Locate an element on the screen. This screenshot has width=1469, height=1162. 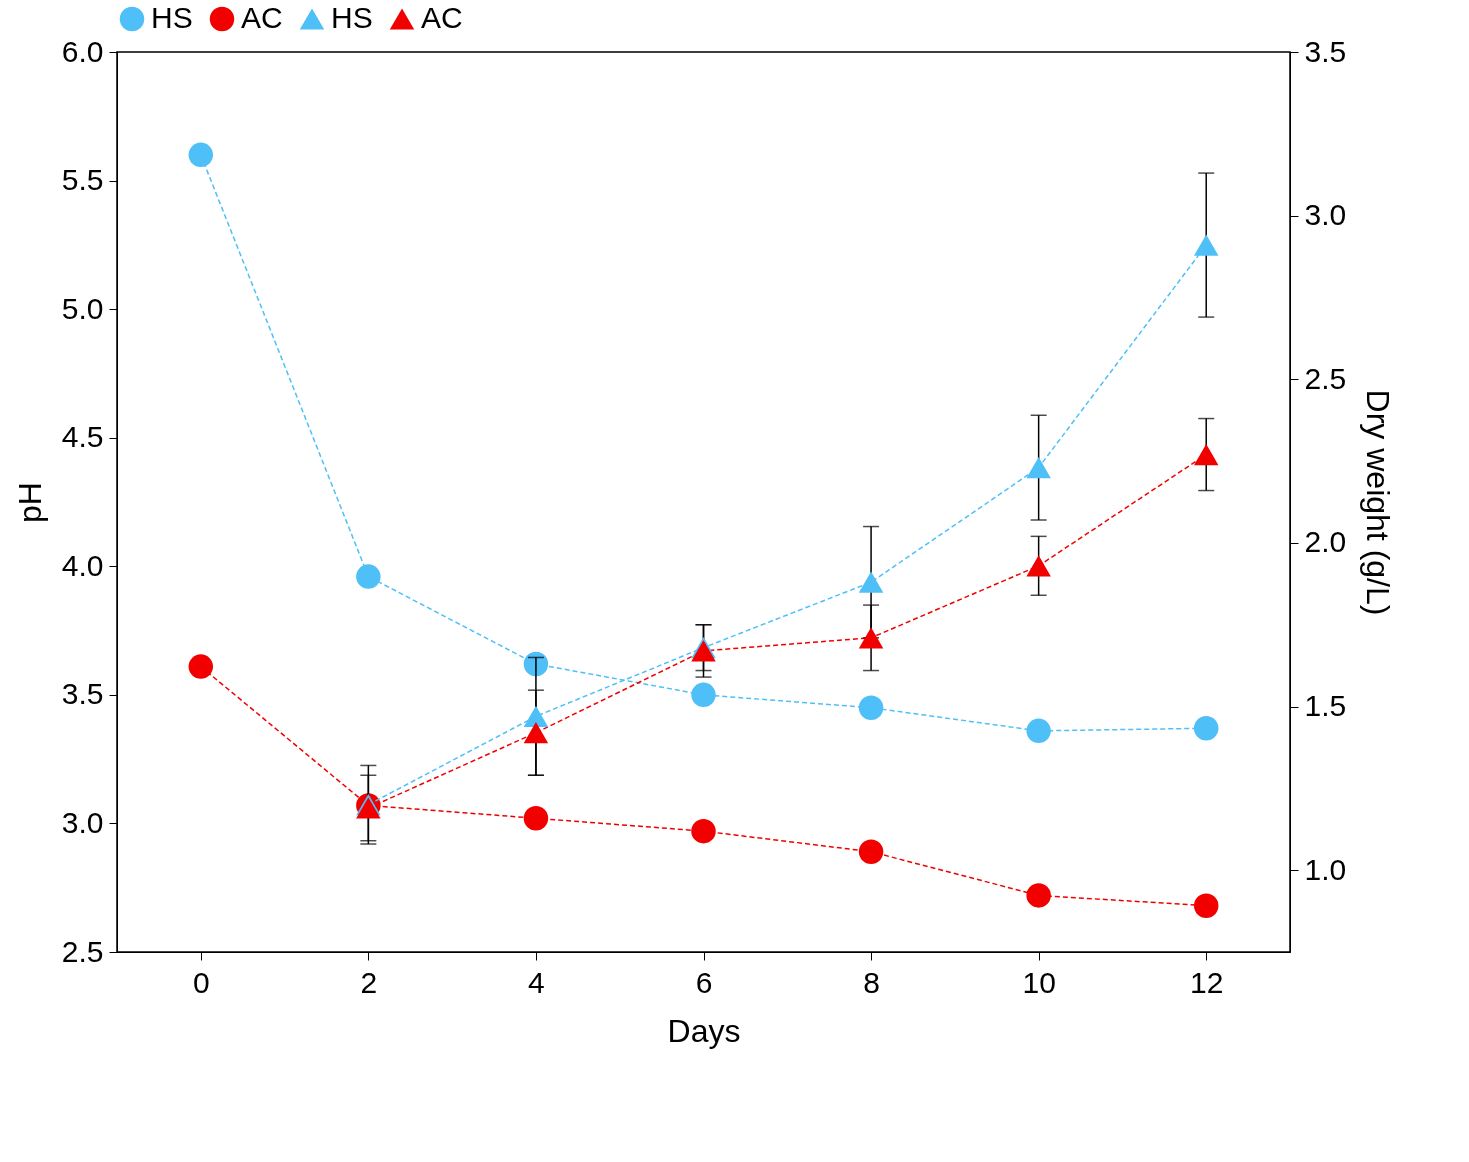
y-tick-label: 4.0 is located at coordinates (82, 565).